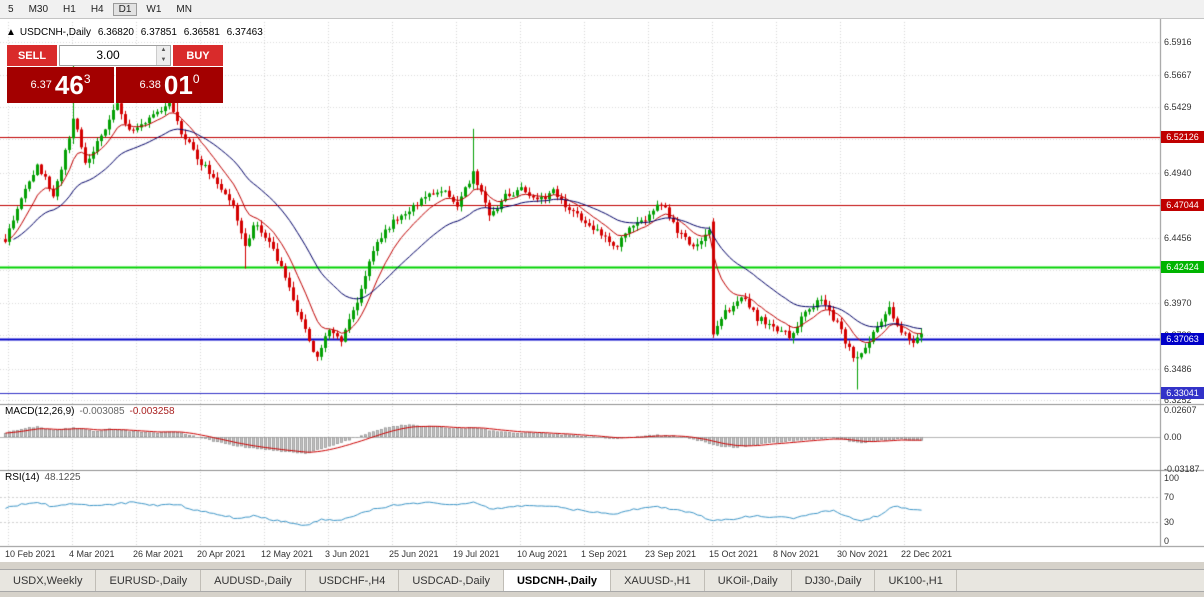 Image resolution: width=1204 pixels, height=597 pixels. I want to click on date-axis-label: 25 Jun 2021, so click(414, 554).